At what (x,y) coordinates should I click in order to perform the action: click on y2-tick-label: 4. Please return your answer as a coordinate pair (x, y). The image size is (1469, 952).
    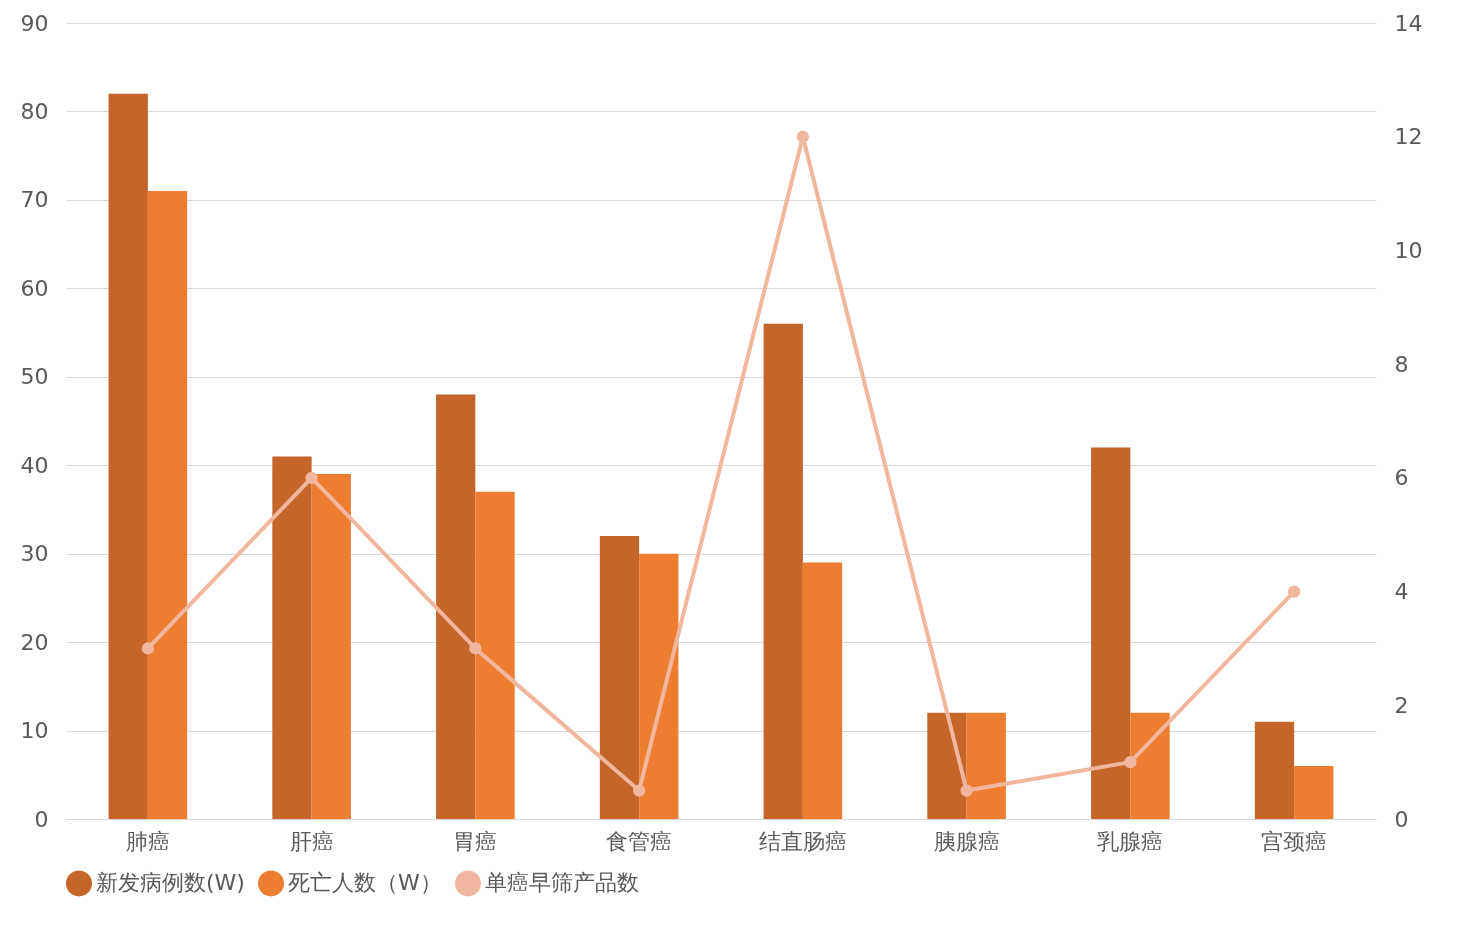
    Looking at the image, I should click on (1401, 592).